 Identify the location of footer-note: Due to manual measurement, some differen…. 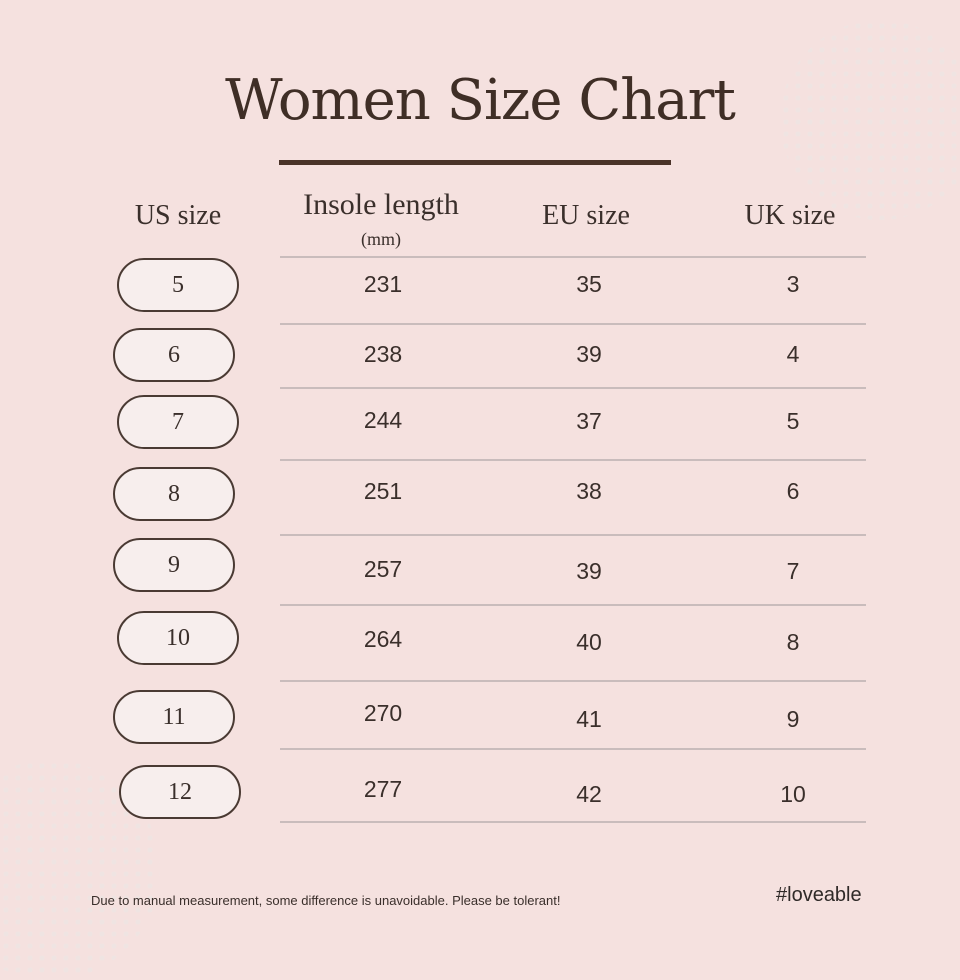
(326, 900).